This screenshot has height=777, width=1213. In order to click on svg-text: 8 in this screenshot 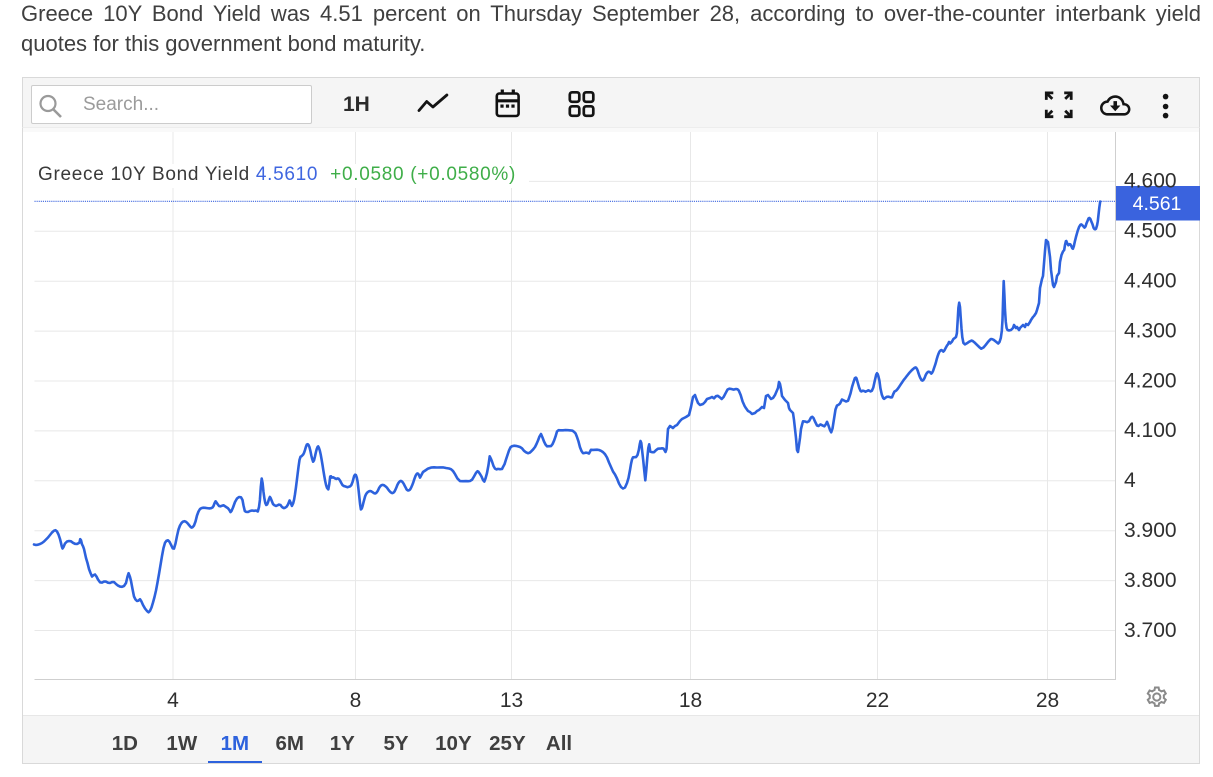, I will do `click(356, 700)`.